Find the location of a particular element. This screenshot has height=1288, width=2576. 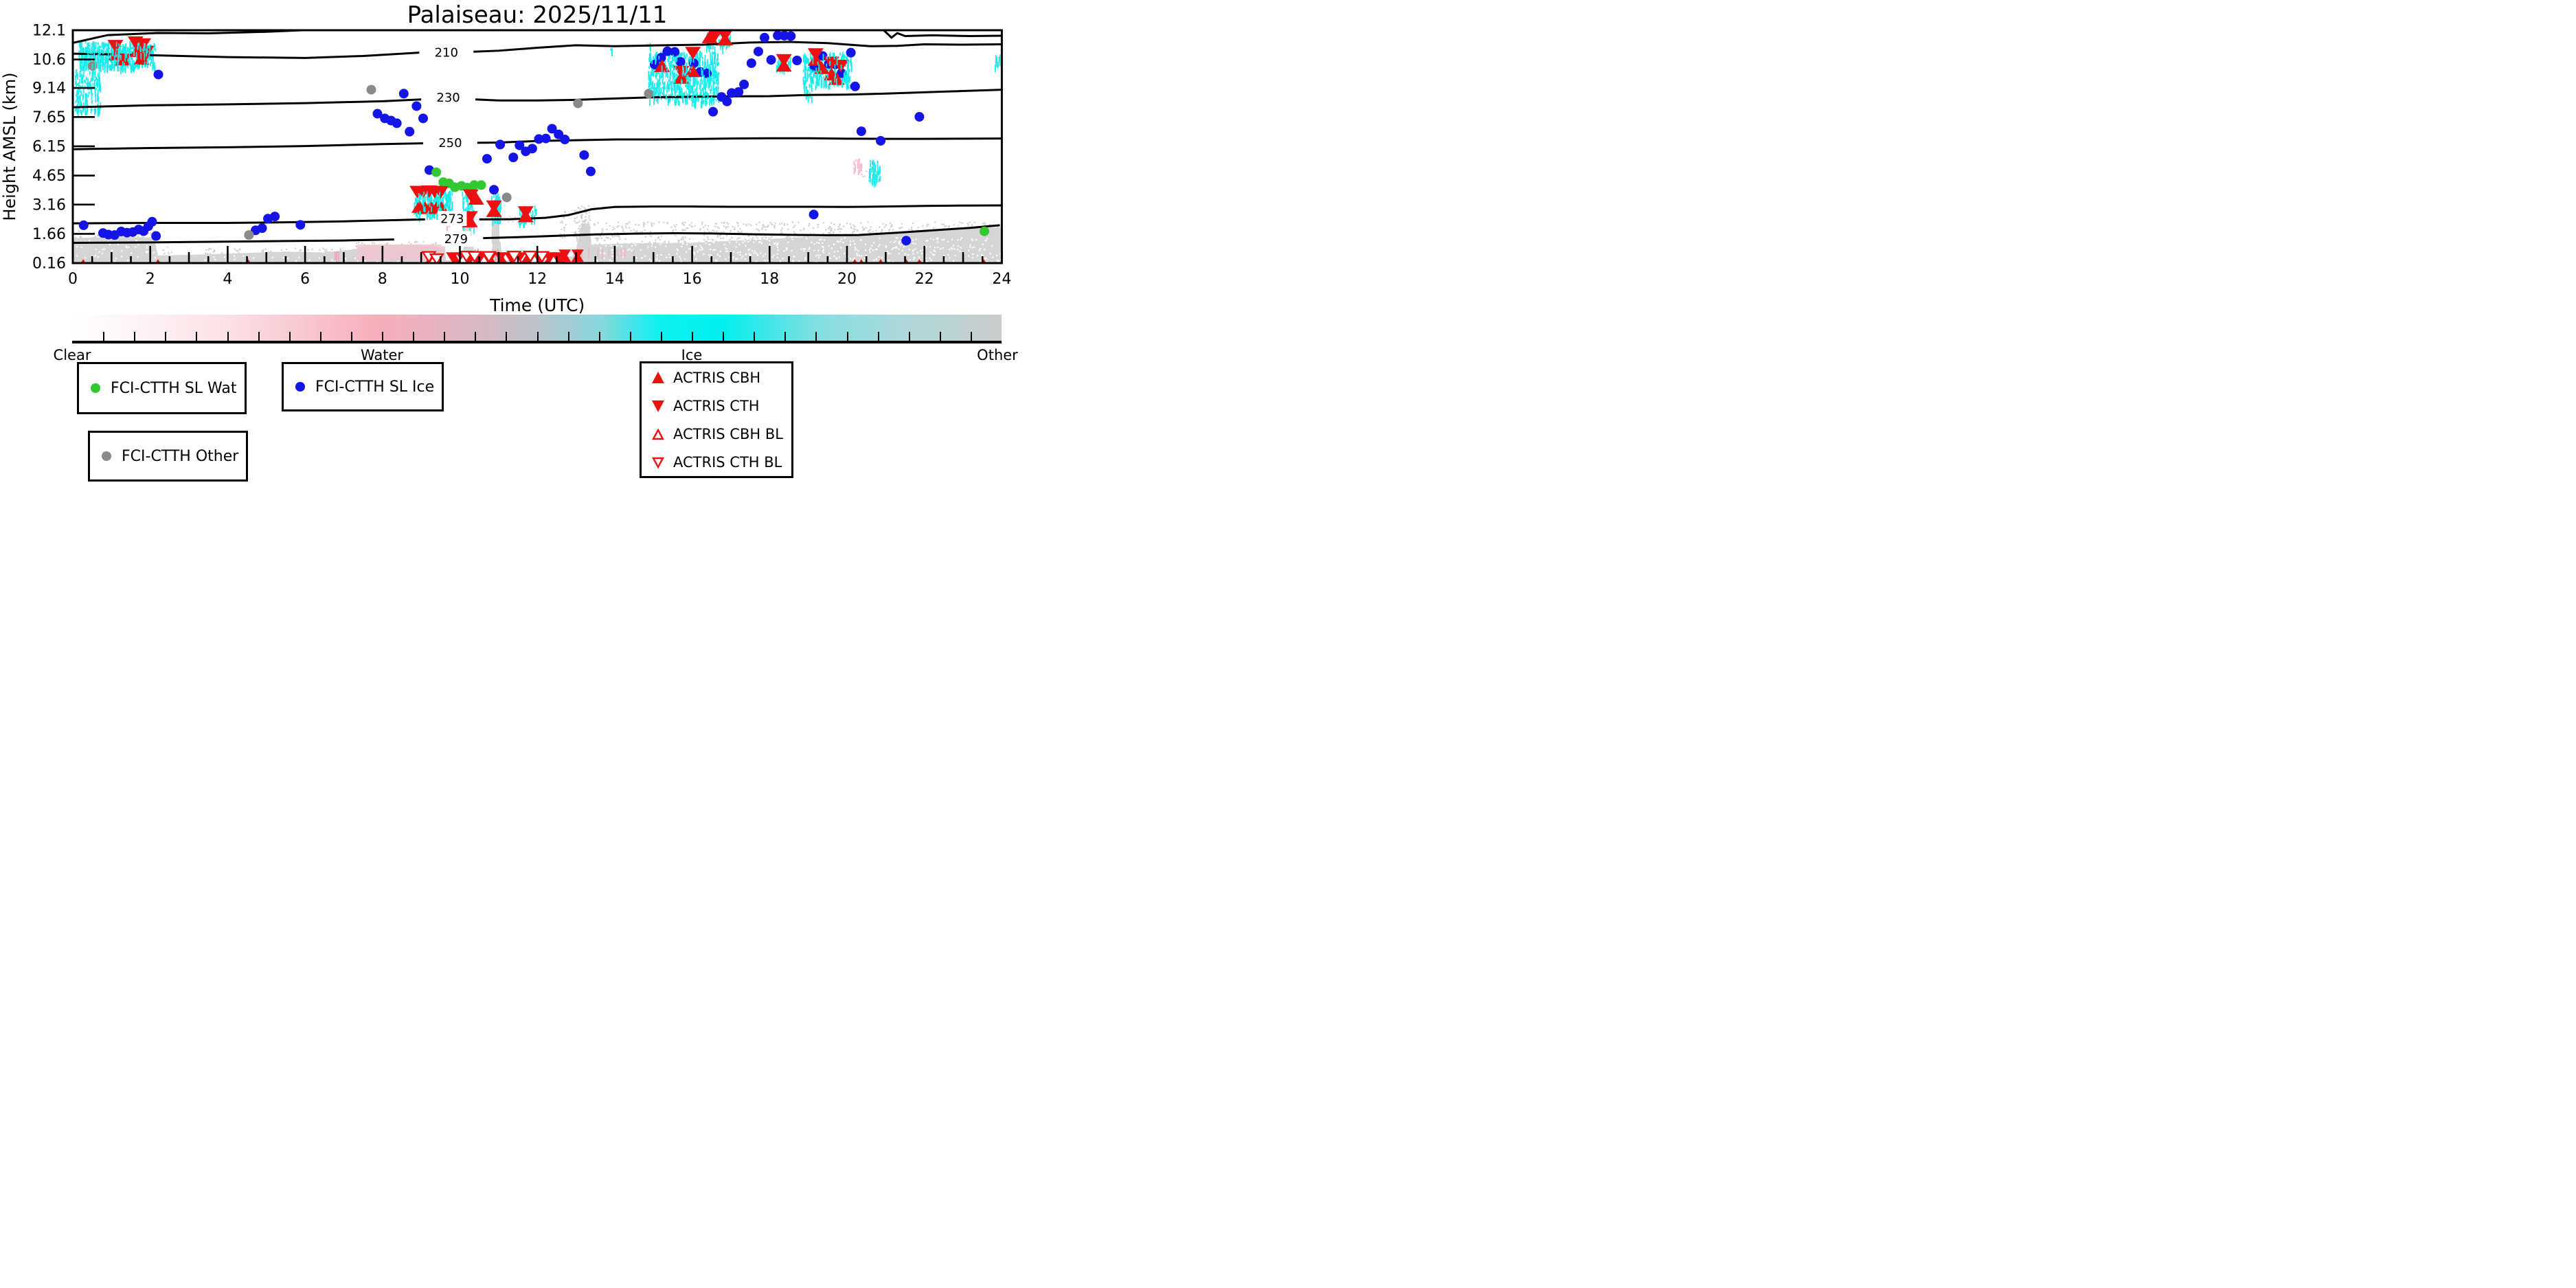

contour-label: 273 is located at coordinates (452, 219).